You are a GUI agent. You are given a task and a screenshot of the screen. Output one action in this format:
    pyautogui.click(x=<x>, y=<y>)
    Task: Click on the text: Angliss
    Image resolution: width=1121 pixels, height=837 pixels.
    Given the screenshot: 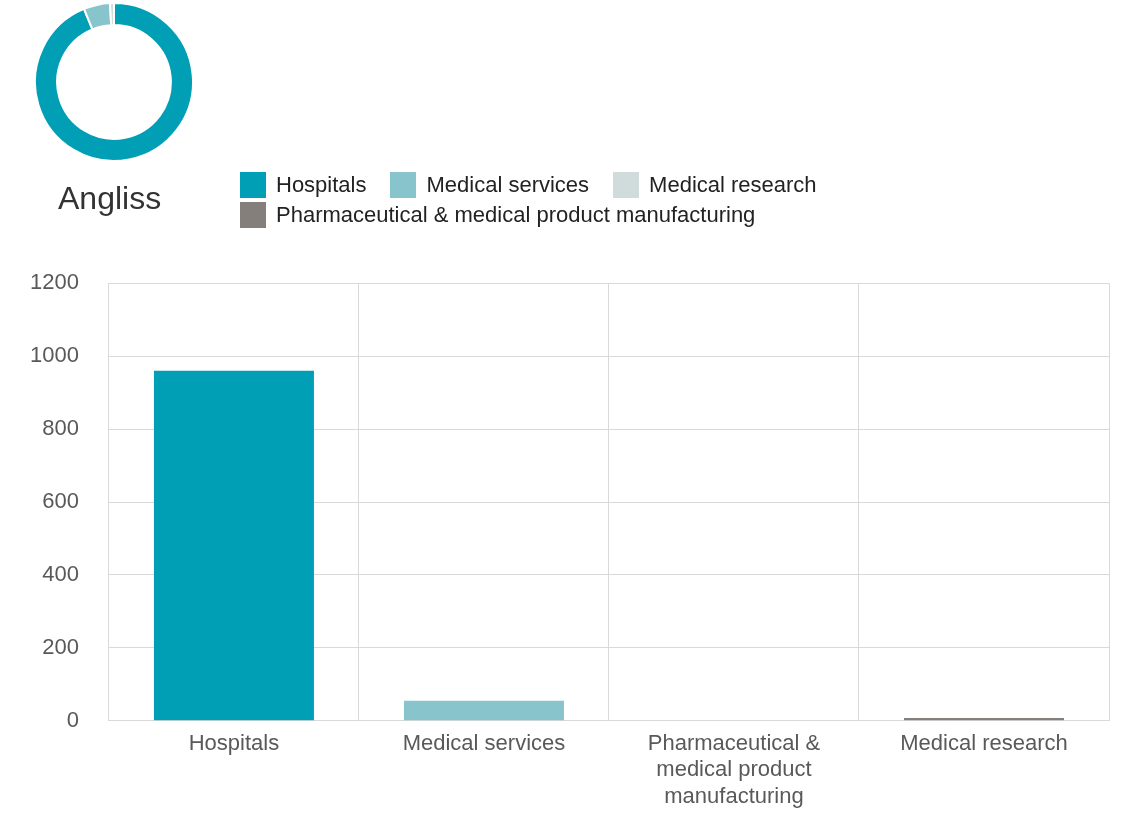 What is the action you would take?
    pyautogui.click(x=110, y=198)
    